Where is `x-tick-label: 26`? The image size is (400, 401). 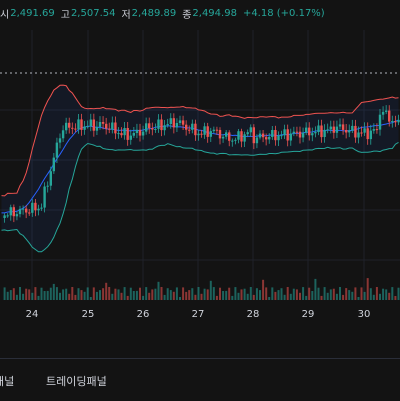
x-tick-label: 26 is located at coordinates (143, 314).